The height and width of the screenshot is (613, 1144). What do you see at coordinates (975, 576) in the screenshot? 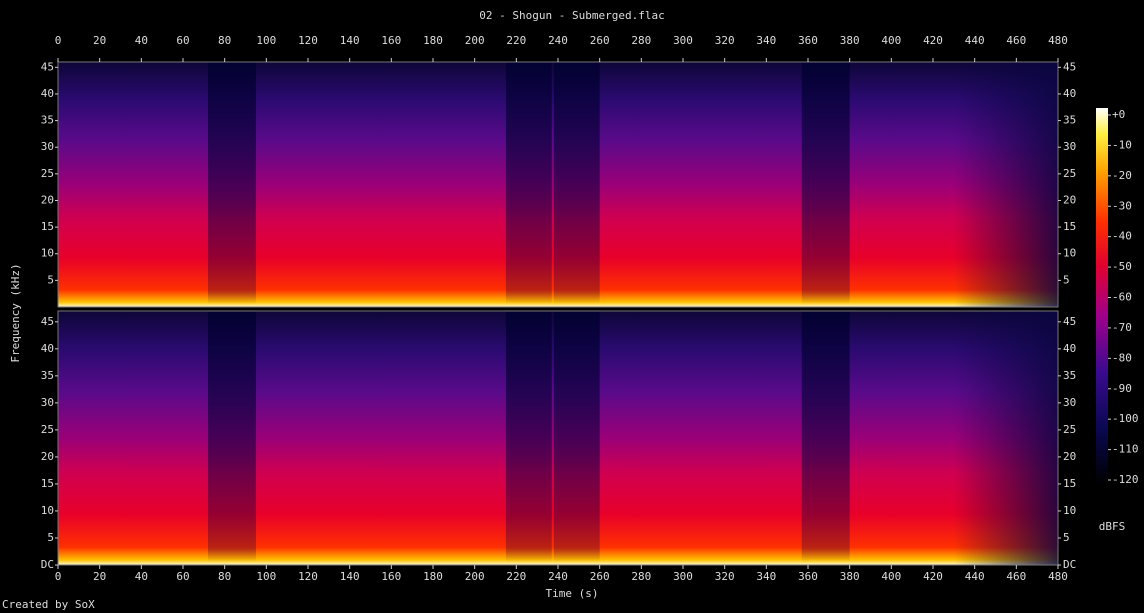
I see `x-tick-label: 440` at bounding box center [975, 576].